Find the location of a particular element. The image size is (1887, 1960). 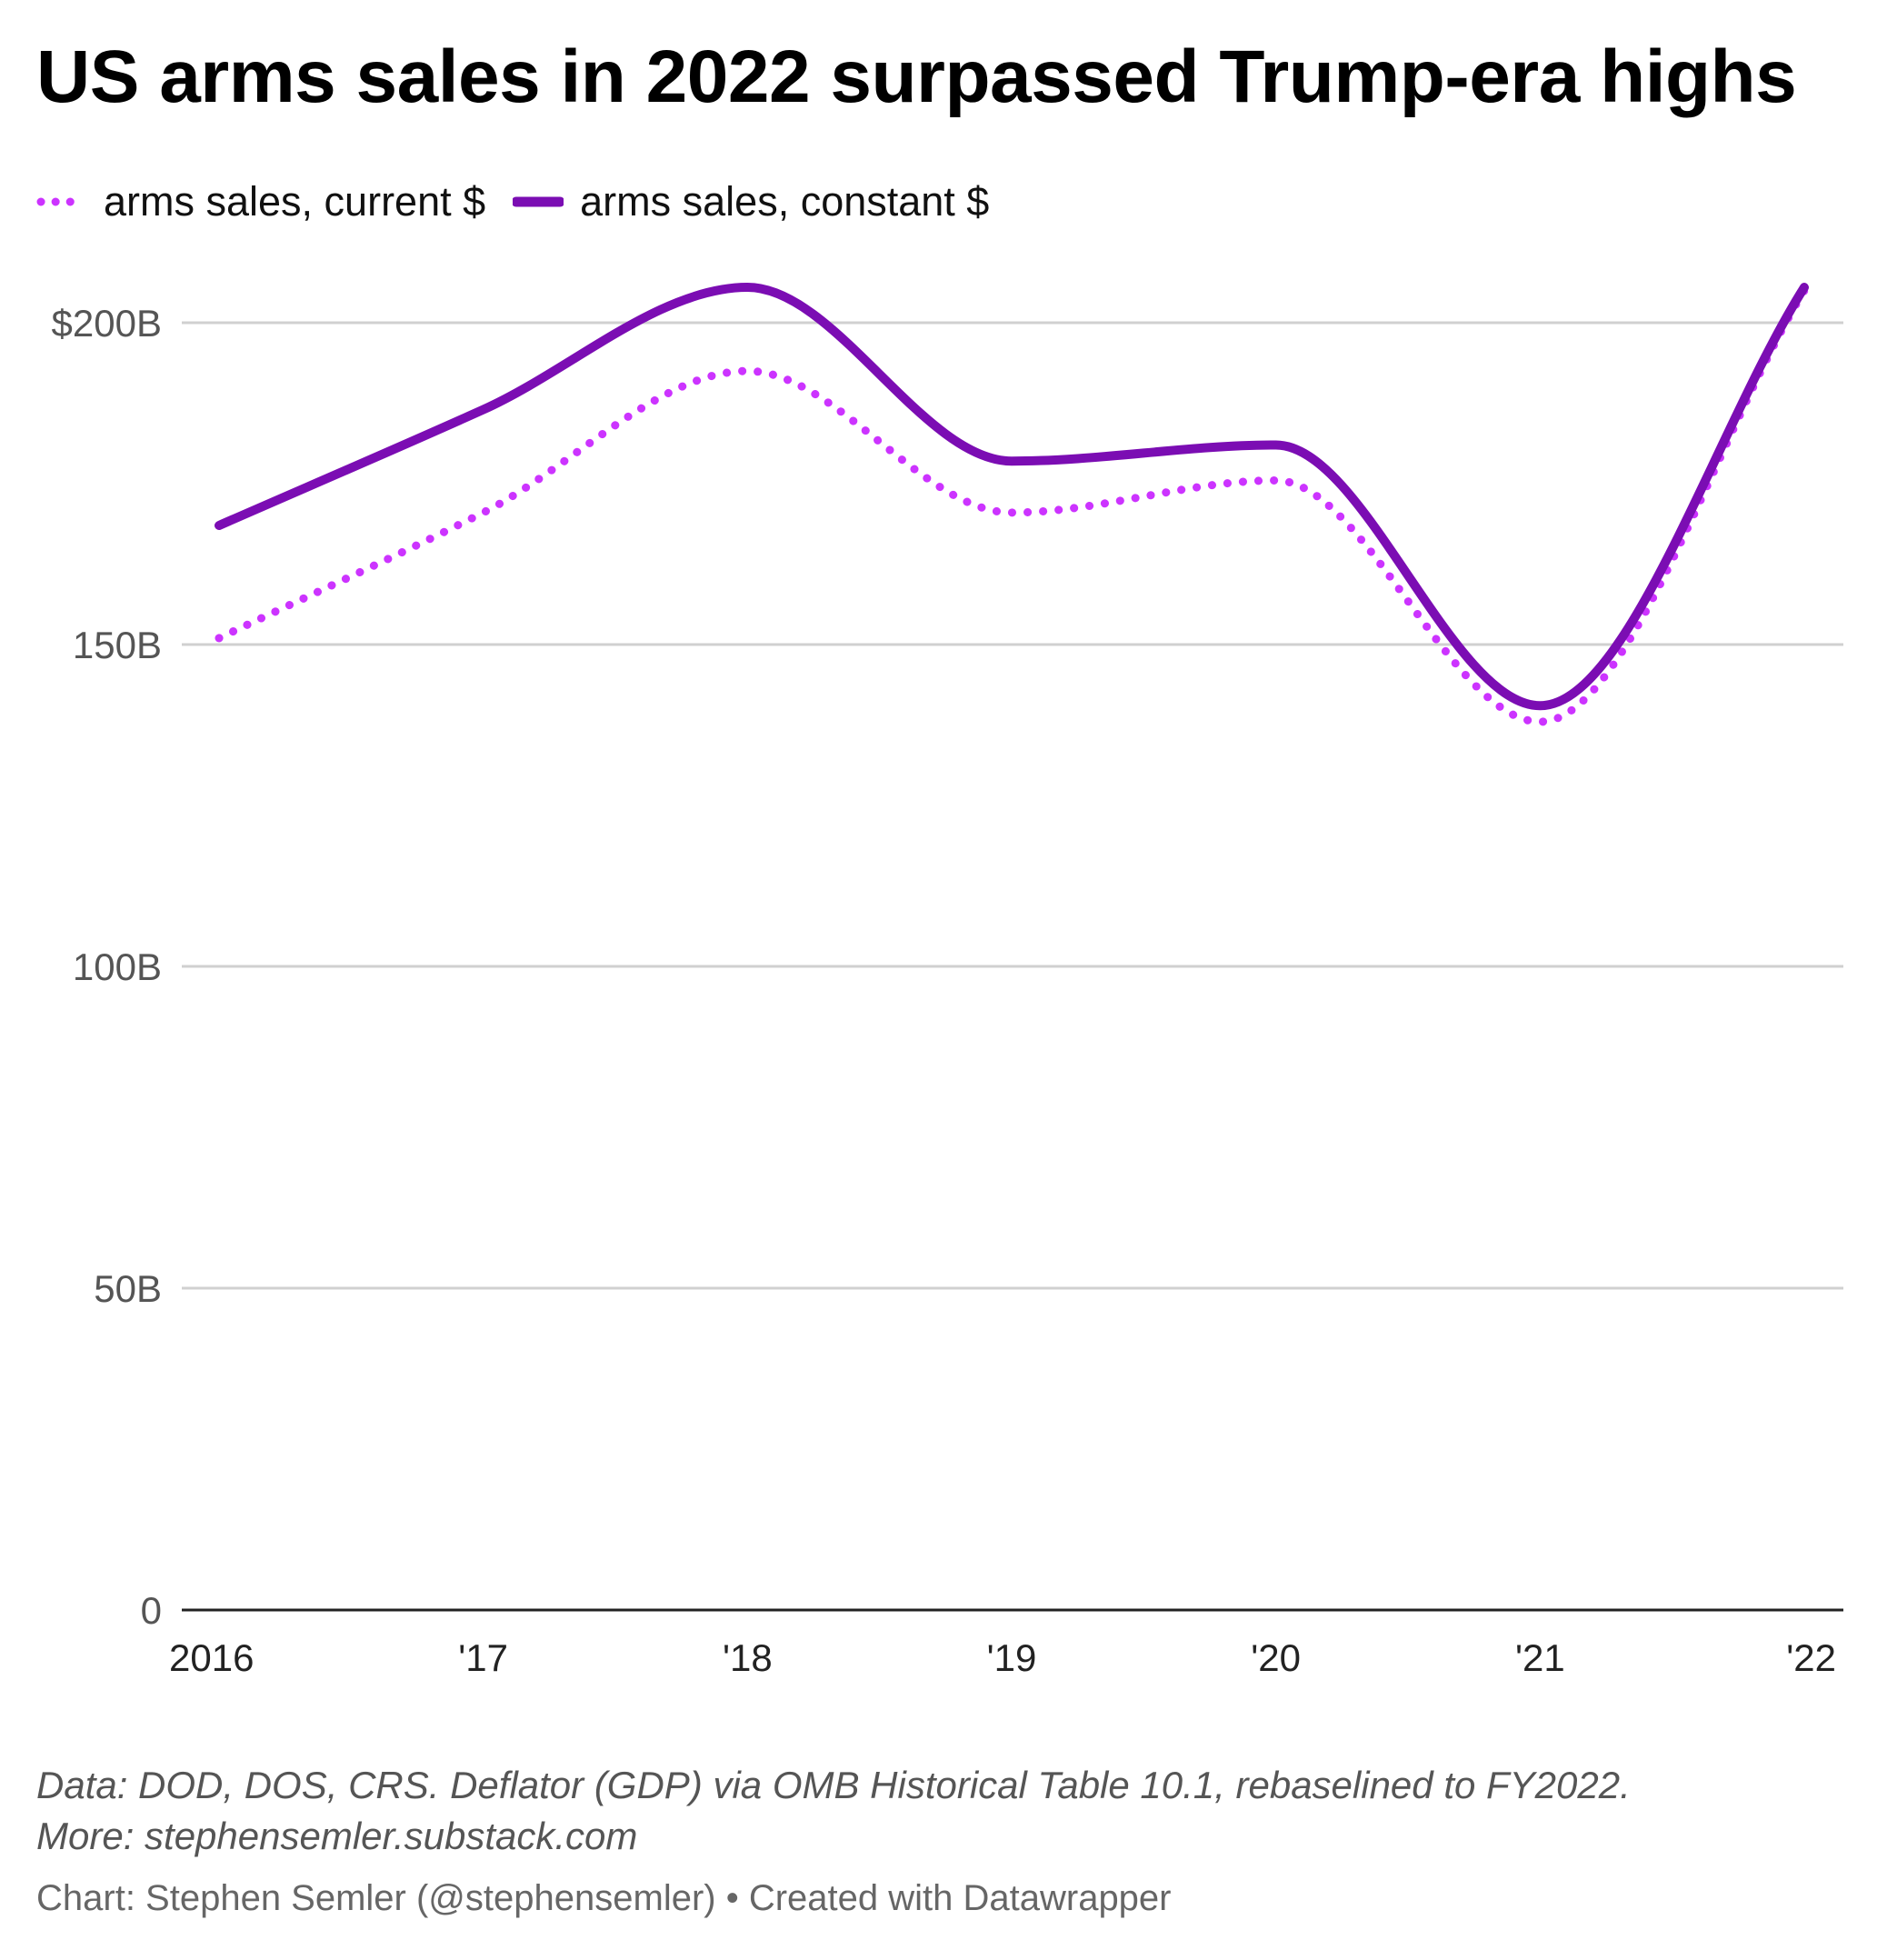

x-tick-label: '21 is located at coordinates (1540, 1658).